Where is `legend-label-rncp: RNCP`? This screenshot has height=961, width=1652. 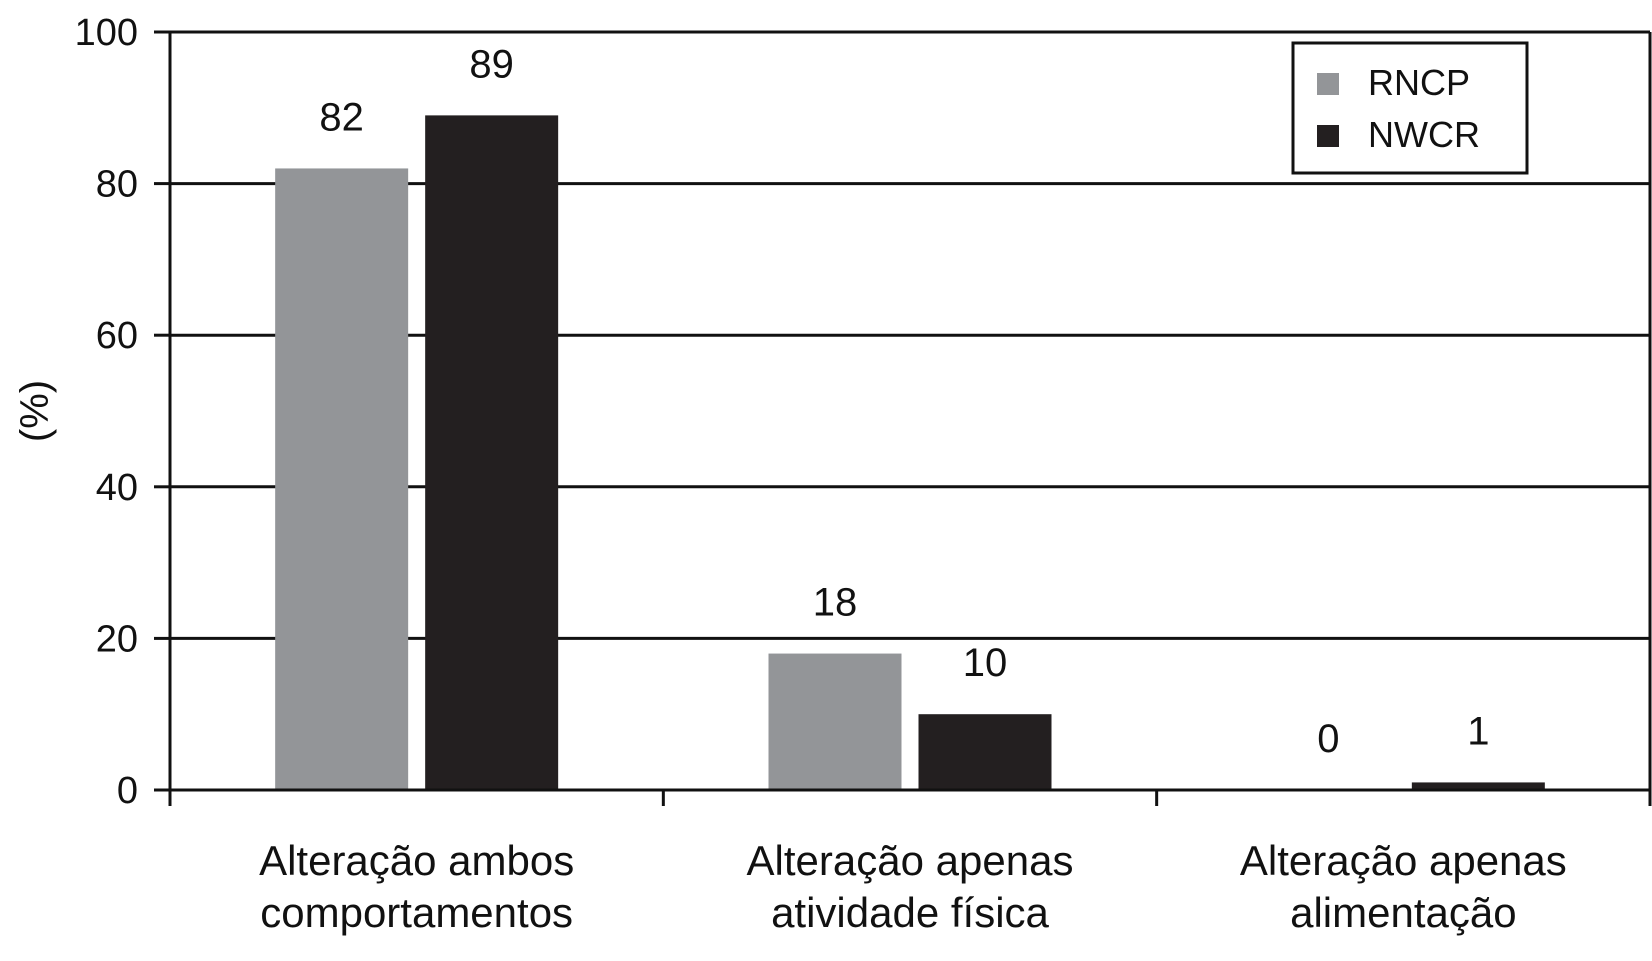 legend-label-rncp: RNCP is located at coordinates (1419, 82).